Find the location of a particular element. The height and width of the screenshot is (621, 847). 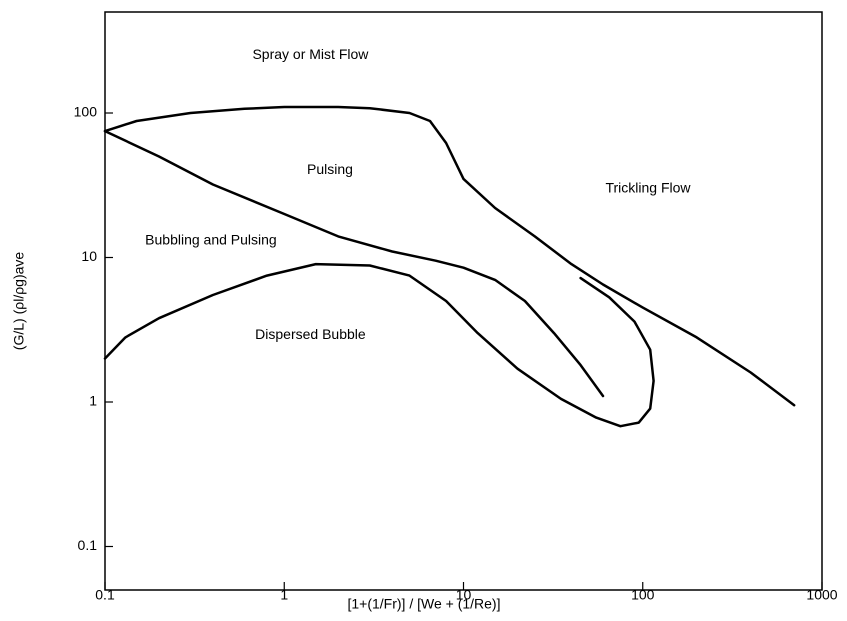

x-tick-label: 0.1 is located at coordinates (105, 595).